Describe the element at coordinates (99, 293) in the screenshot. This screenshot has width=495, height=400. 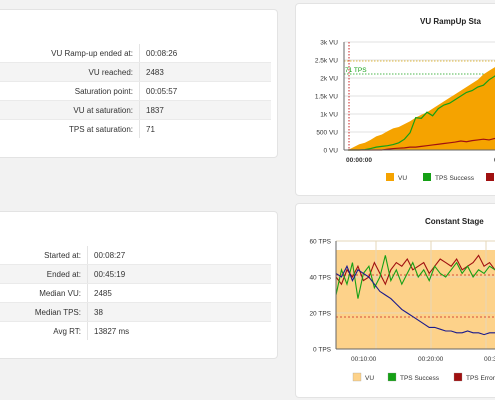
I see `row-value: 2485` at that location.